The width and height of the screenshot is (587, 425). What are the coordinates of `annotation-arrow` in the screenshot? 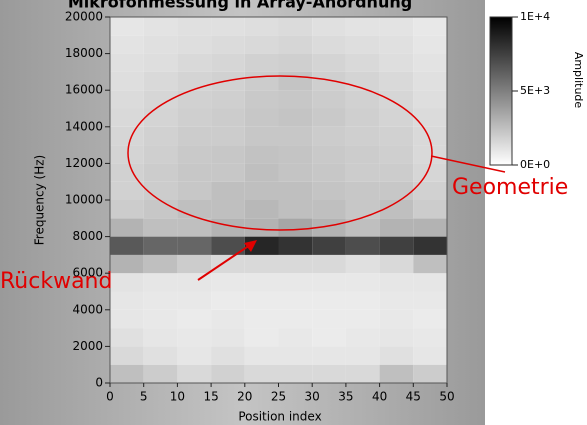 It's located at (224, 262).